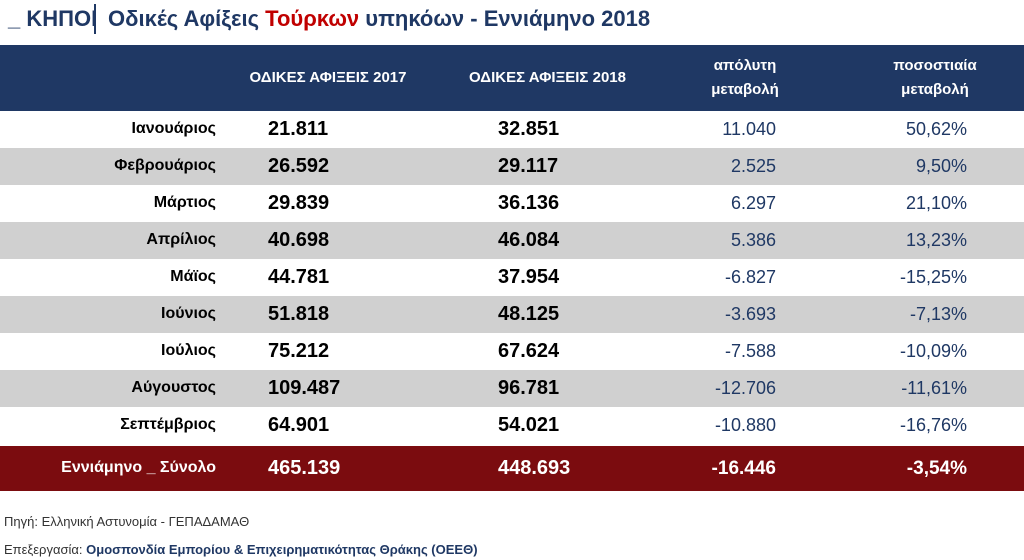  What do you see at coordinates (547, 77) in the screenshot?
I see `header-arrivals-2018: ΟΔΙΚΕΣ ΑΦΙΞΕΙΣ 2018` at bounding box center [547, 77].